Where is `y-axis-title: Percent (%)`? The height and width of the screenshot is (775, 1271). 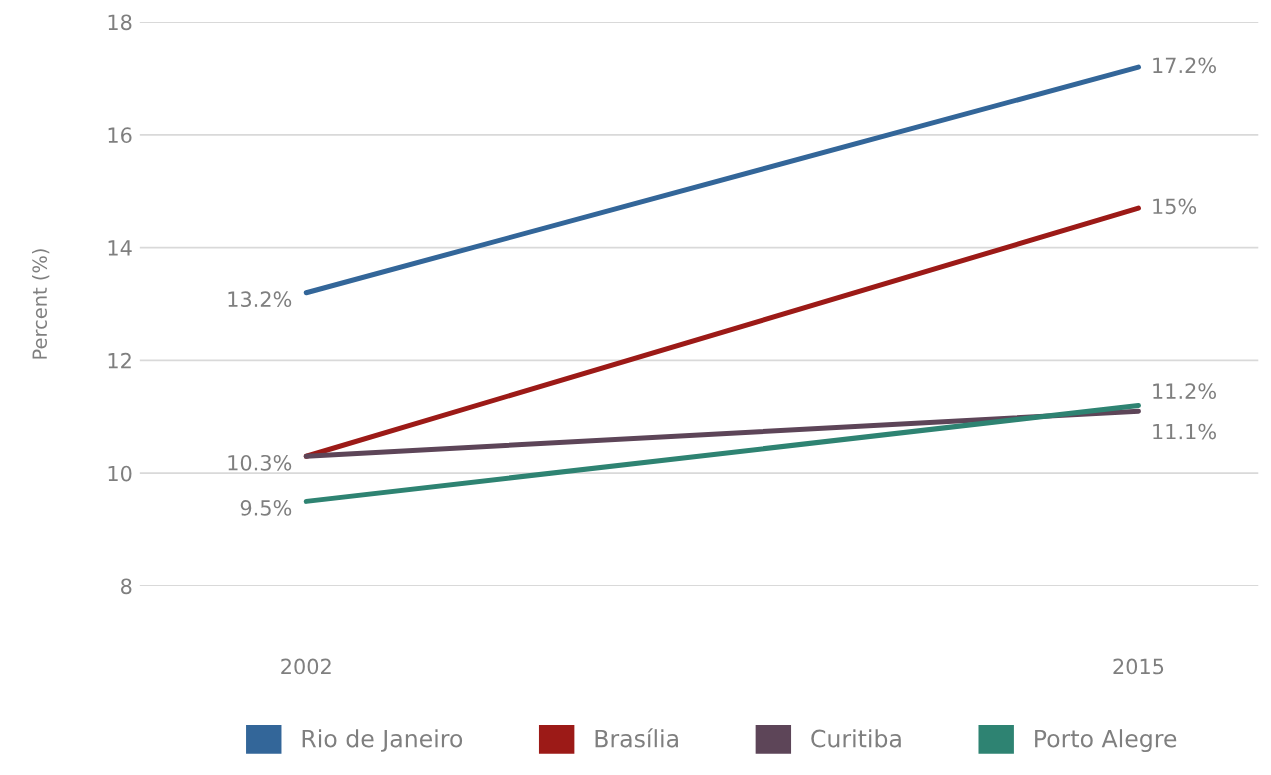 y-axis-title: Percent (%) is located at coordinates (41, 304).